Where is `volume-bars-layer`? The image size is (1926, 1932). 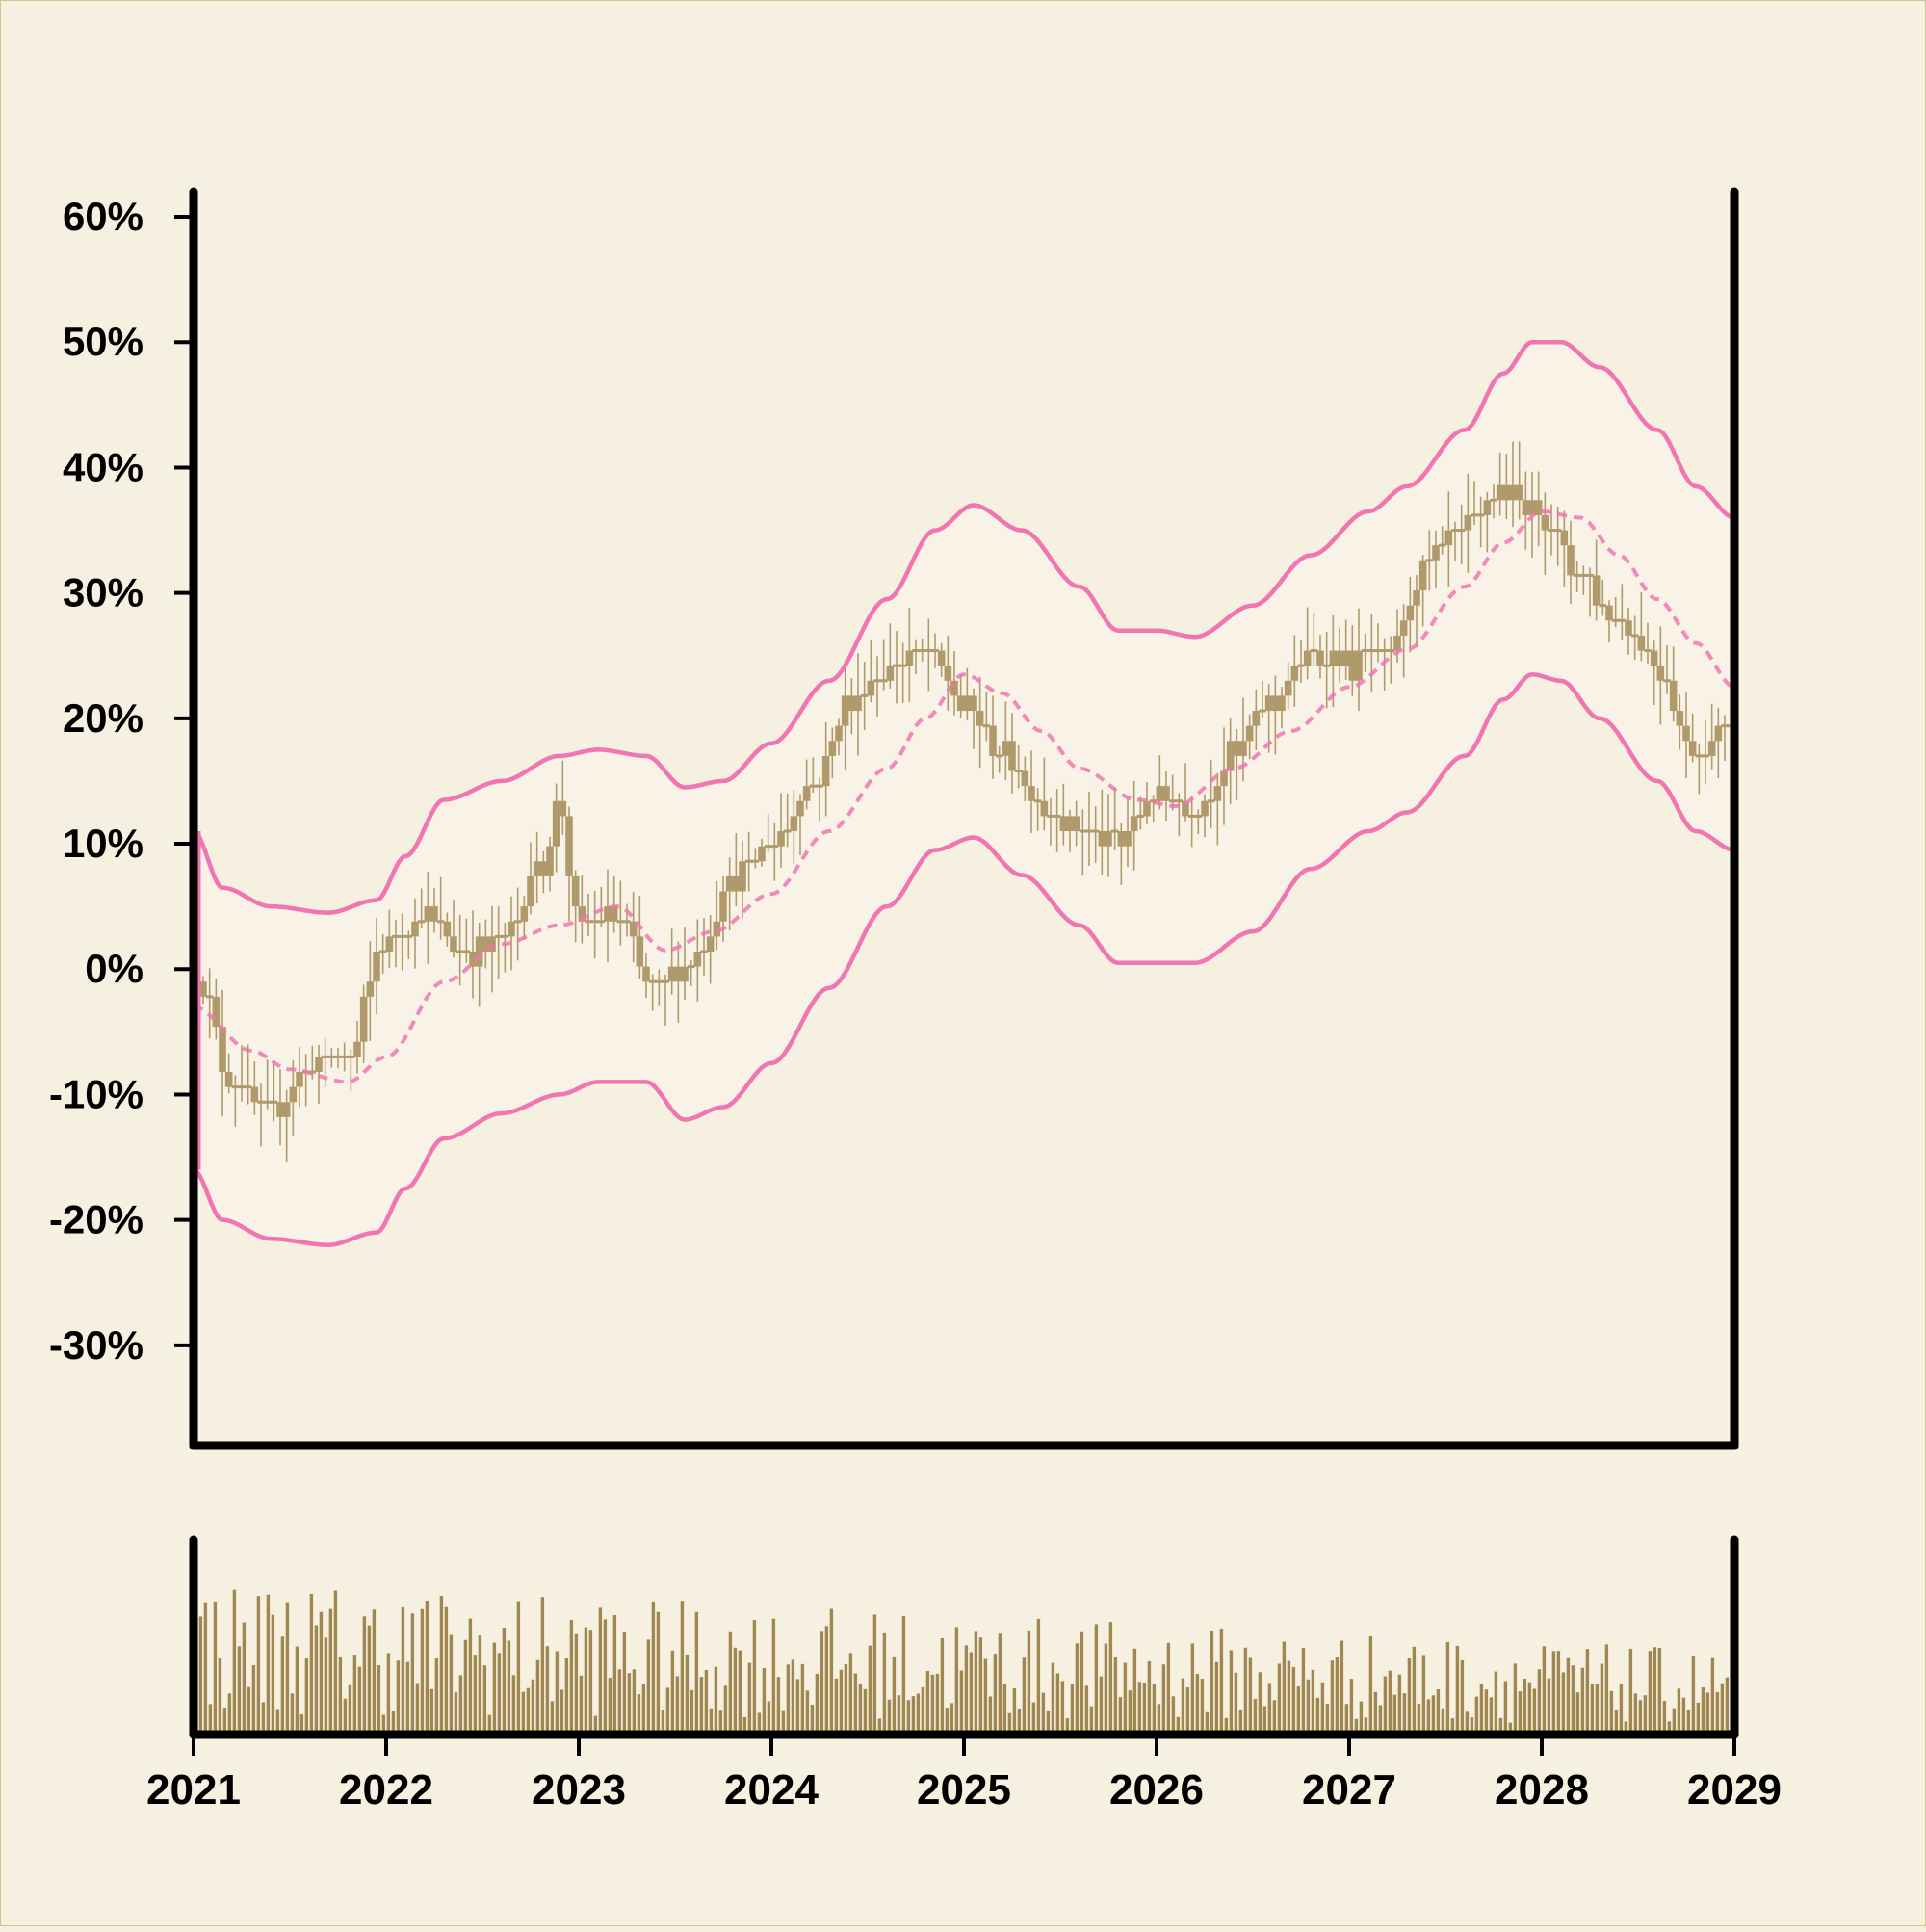 volume-bars-layer is located at coordinates (964, 1662).